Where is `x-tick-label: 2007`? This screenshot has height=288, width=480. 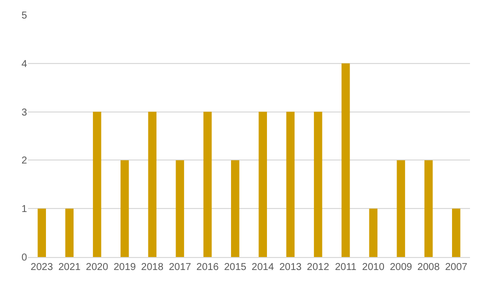
x-tick-label: 2007 is located at coordinates (456, 267).